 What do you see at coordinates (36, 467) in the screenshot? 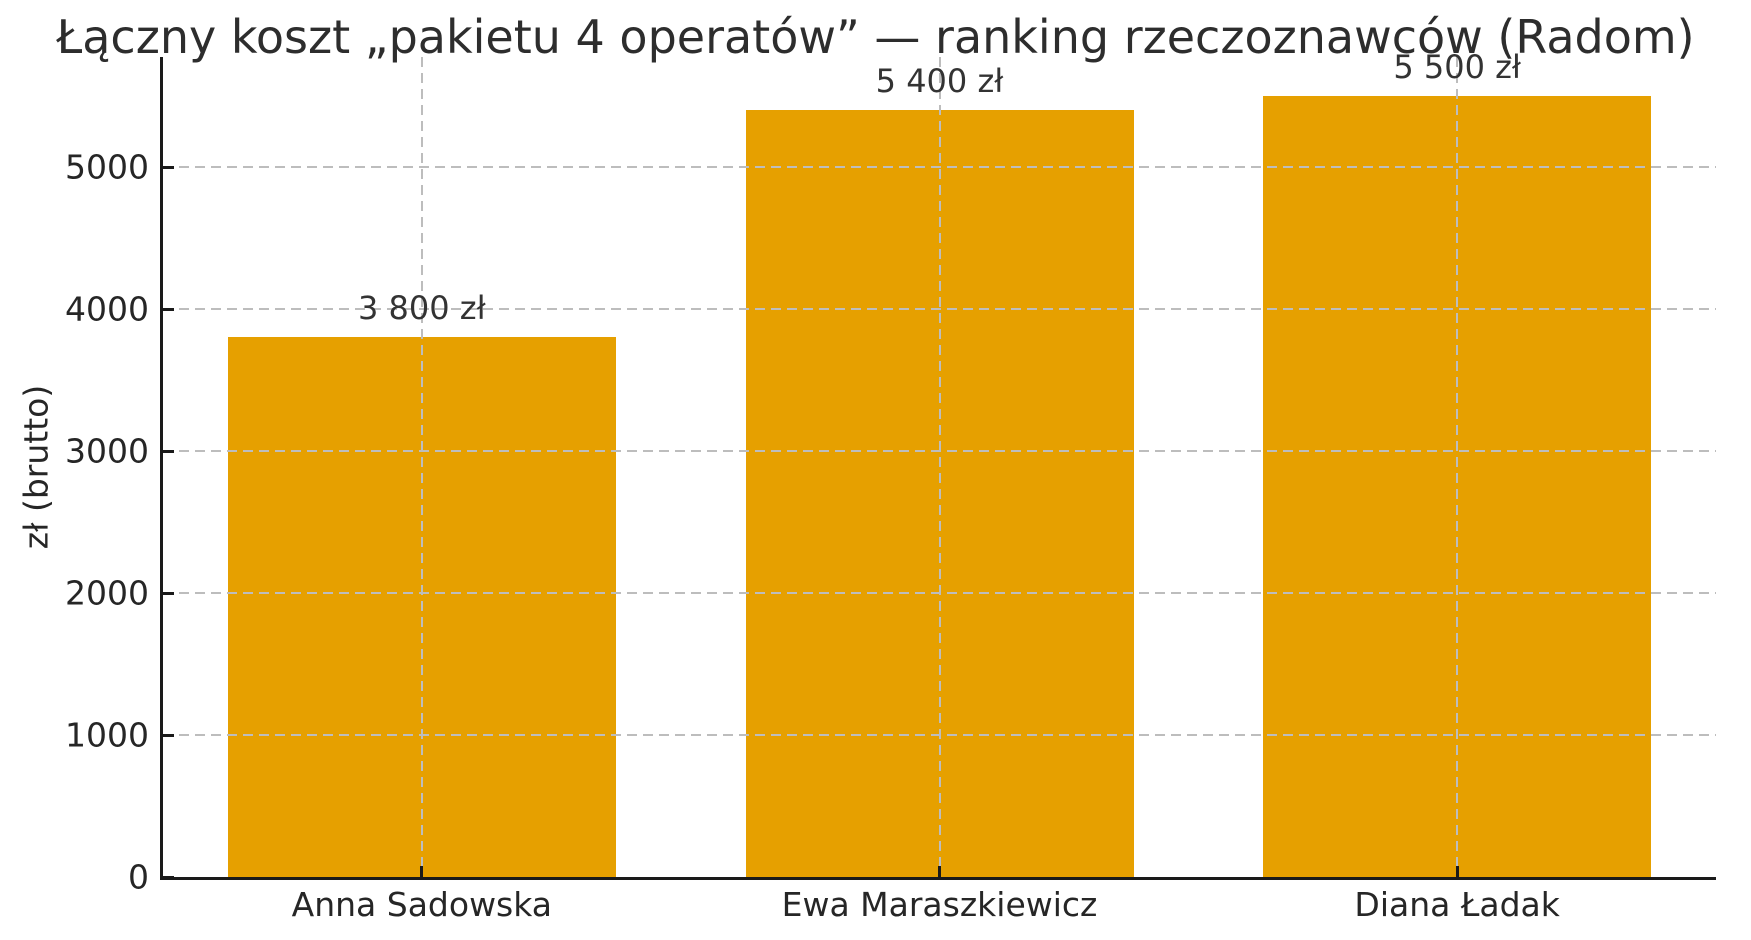
I see `y-axis-label: zł (brutto)` at bounding box center [36, 467].